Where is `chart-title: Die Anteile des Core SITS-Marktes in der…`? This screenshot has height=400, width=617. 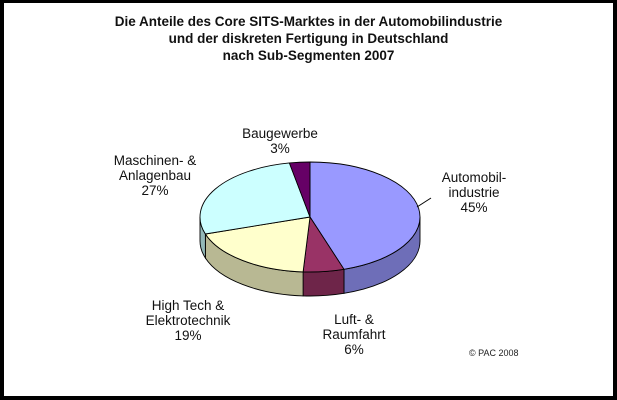
chart-title: Die Anteile des Core SITS-Marktes in der… is located at coordinates (308, 38).